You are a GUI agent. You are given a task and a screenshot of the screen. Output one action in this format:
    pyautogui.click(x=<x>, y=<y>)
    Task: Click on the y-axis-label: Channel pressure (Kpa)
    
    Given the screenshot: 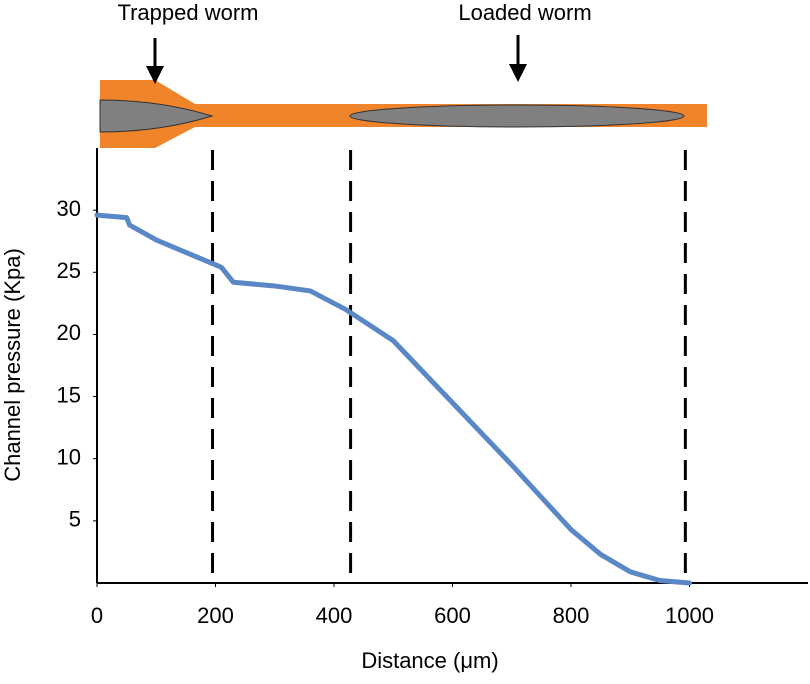 What is the action you would take?
    pyautogui.click(x=12, y=365)
    